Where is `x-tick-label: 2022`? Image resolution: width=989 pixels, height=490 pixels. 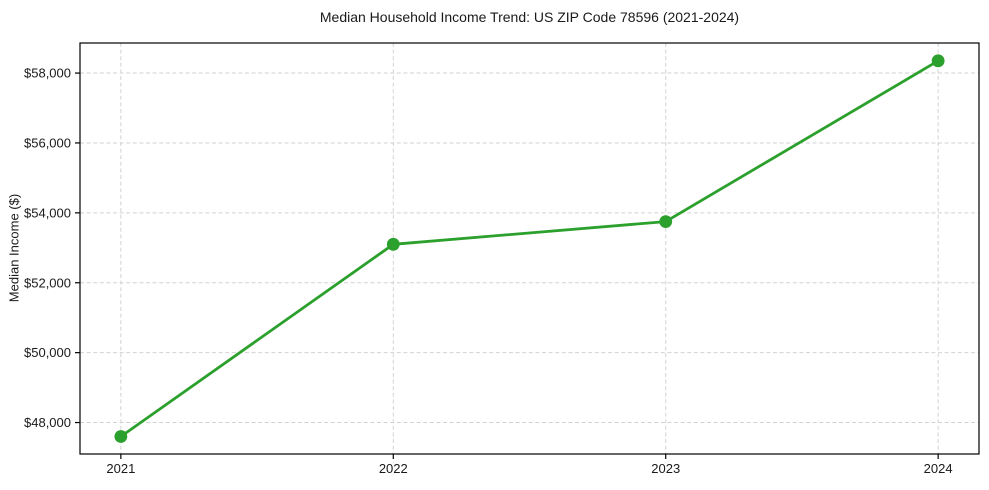
x-tick-label: 2022 is located at coordinates (393, 468).